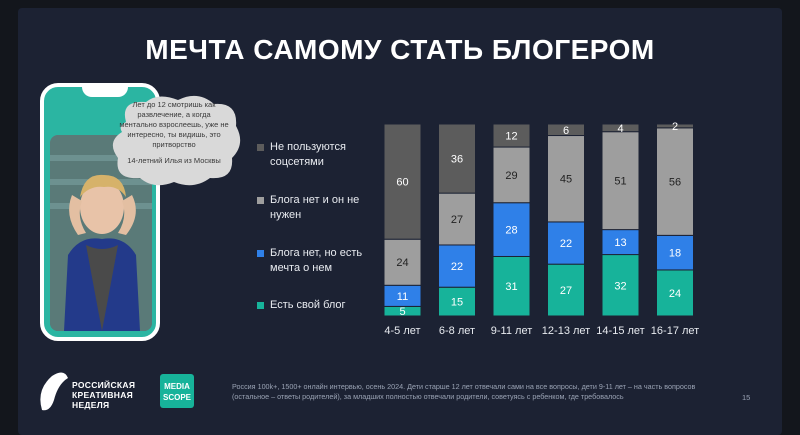 Image resolution: width=800 pixels, height=435 pixels. I want to click on logo-line: КРЕАТИВНАЯ, so click(103, 395).